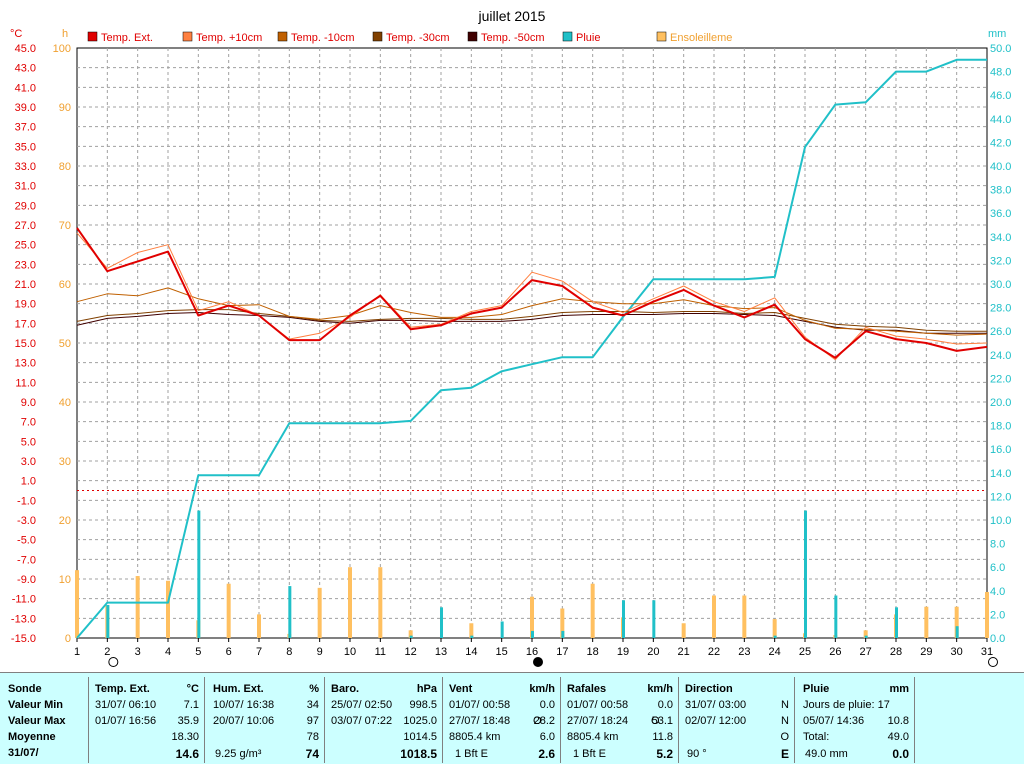  Describe the element at coordinates (426, 689) in the screenshot. I see `baro-unit: hPa` at that location.